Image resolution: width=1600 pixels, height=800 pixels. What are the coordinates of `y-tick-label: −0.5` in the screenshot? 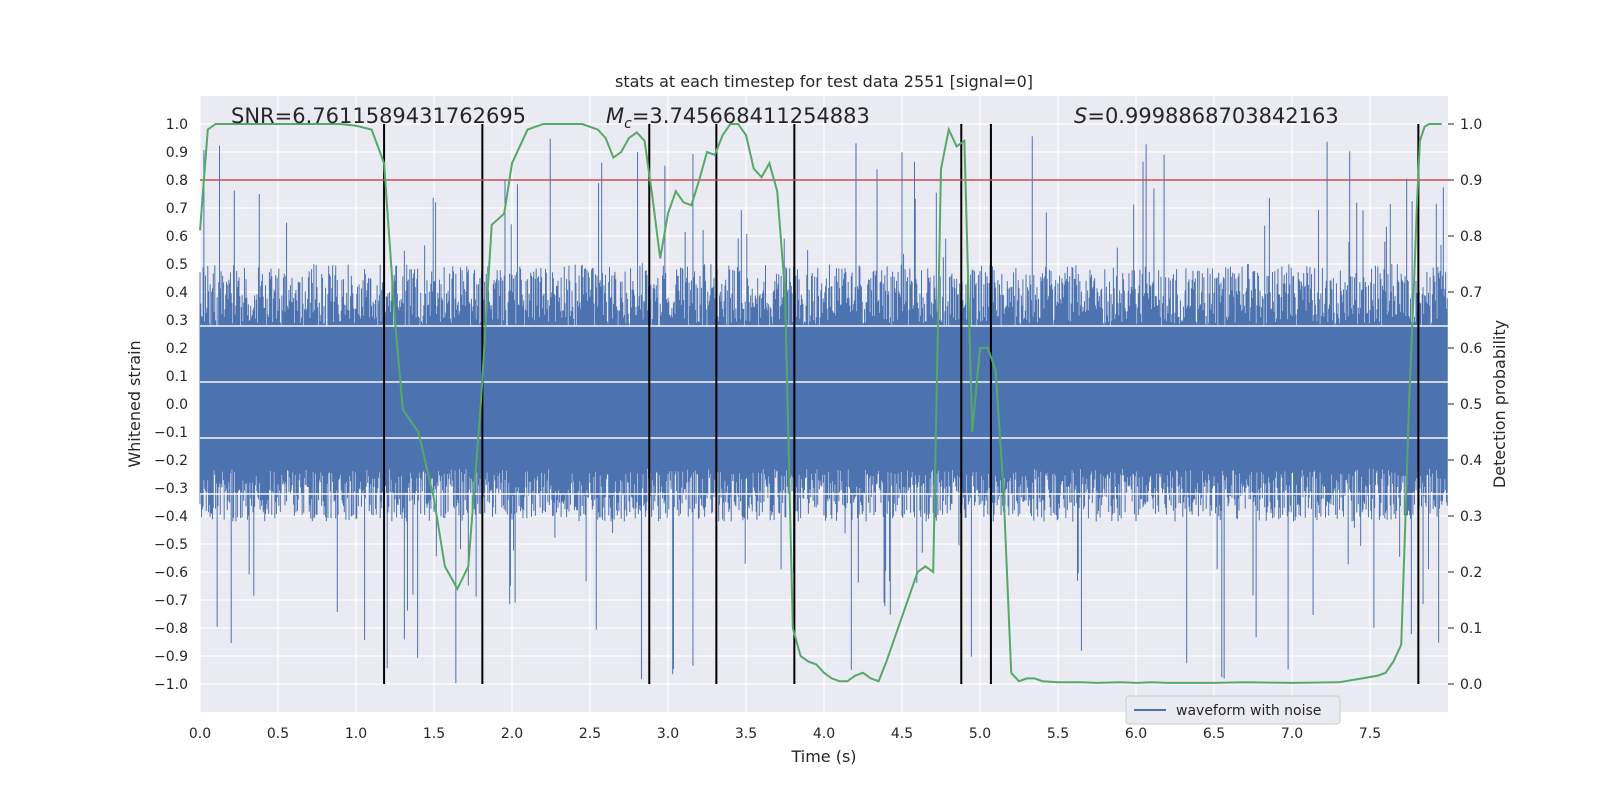 It's located at (171, 545).